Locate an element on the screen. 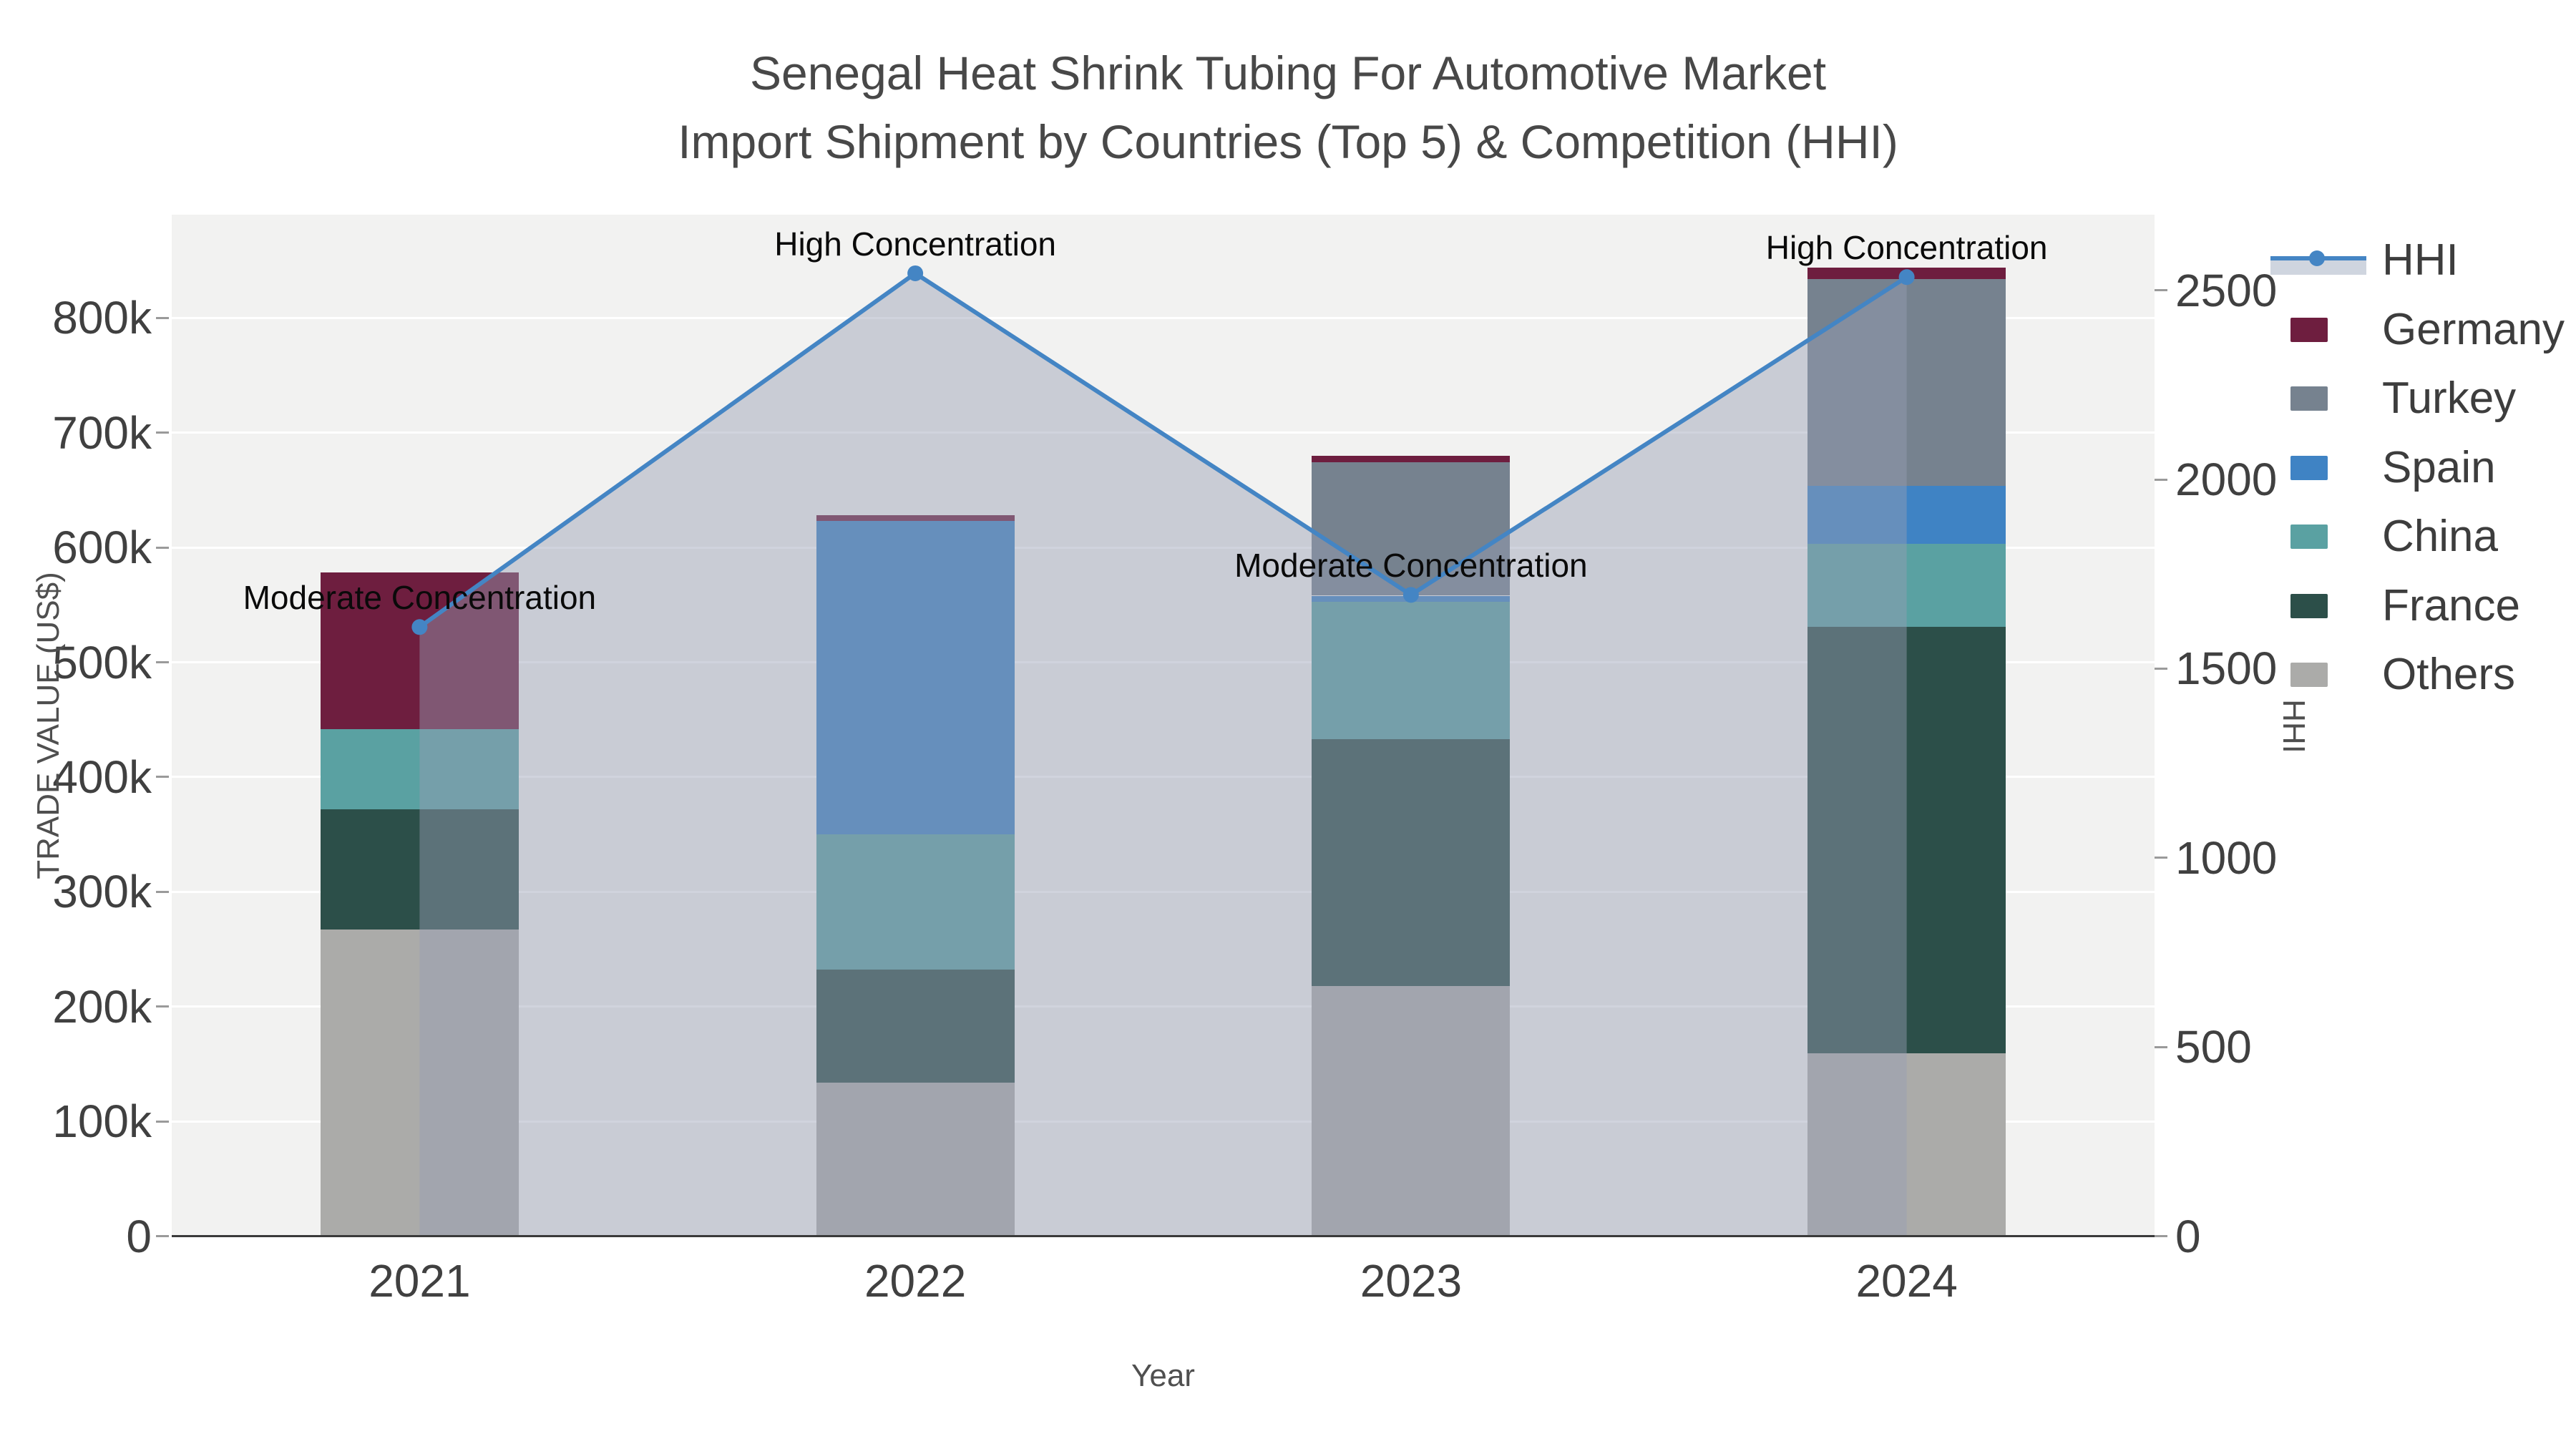 This screenshot has width=2576, height=1449. legend-label: China is located at coordinates (2440, 536).